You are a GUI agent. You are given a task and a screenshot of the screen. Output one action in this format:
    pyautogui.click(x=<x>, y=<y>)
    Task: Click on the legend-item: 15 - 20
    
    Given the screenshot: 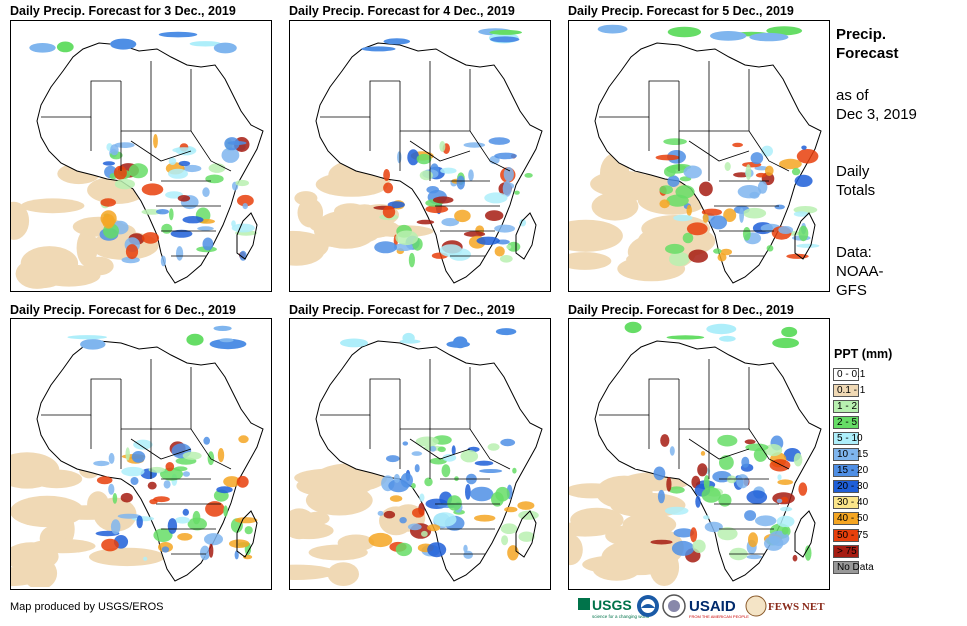 What is the action you would take?
    pyautogui.click(x=869, y=471)
    